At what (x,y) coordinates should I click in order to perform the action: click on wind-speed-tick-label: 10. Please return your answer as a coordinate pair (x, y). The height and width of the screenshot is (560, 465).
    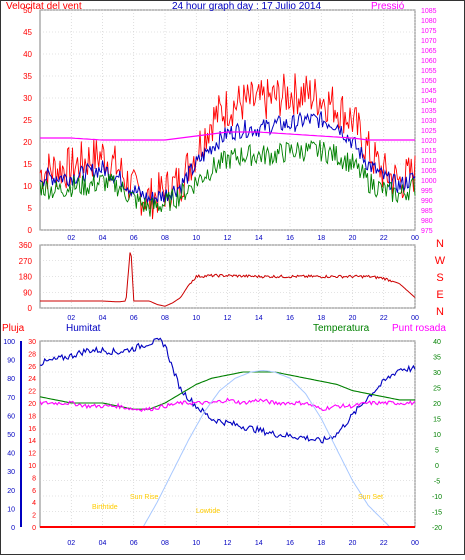
    Looking at the image, I should click on (27, 186).